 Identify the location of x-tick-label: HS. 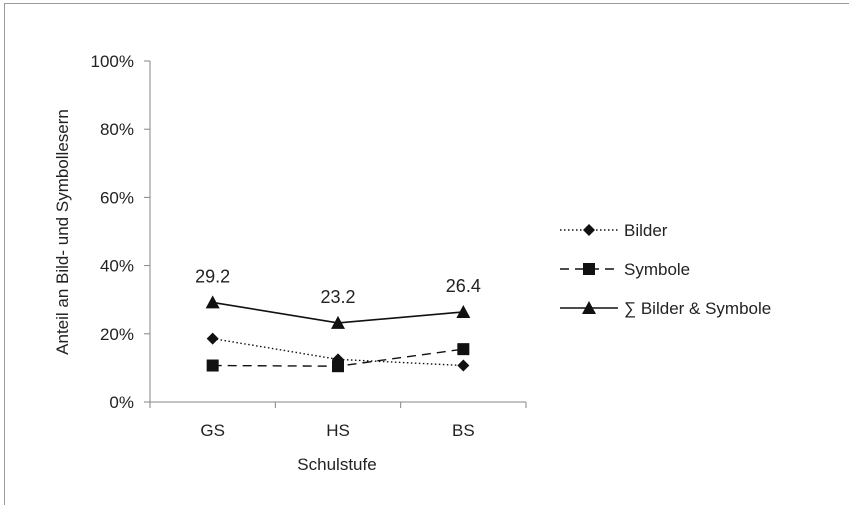
(338, 430).